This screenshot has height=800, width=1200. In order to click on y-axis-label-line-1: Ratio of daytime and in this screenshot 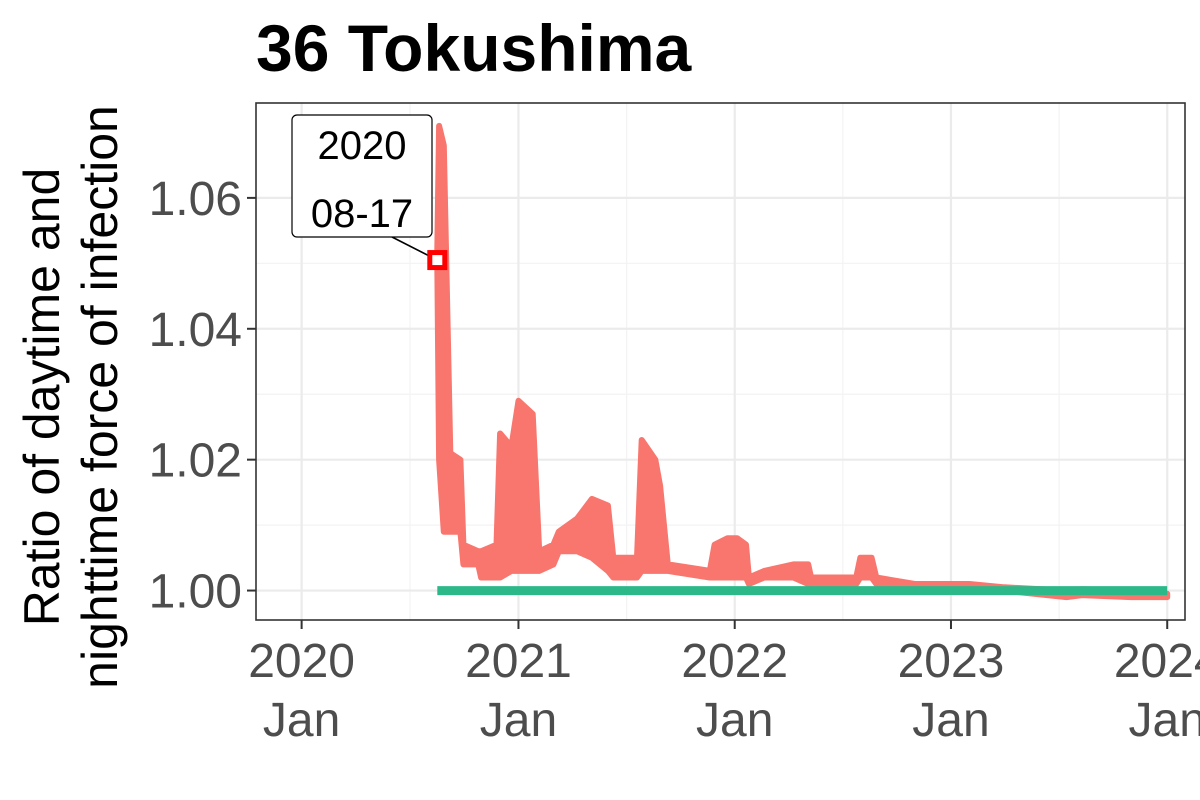, I will do `click(42, 397)`.